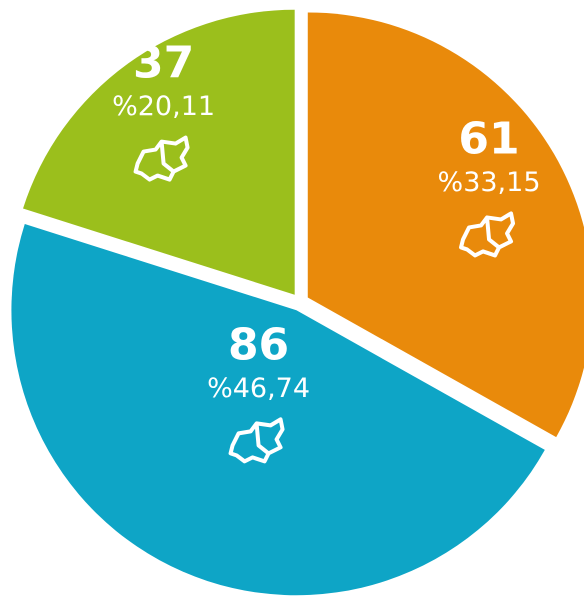  I want to click on value-label: 61, so click(488, 138).